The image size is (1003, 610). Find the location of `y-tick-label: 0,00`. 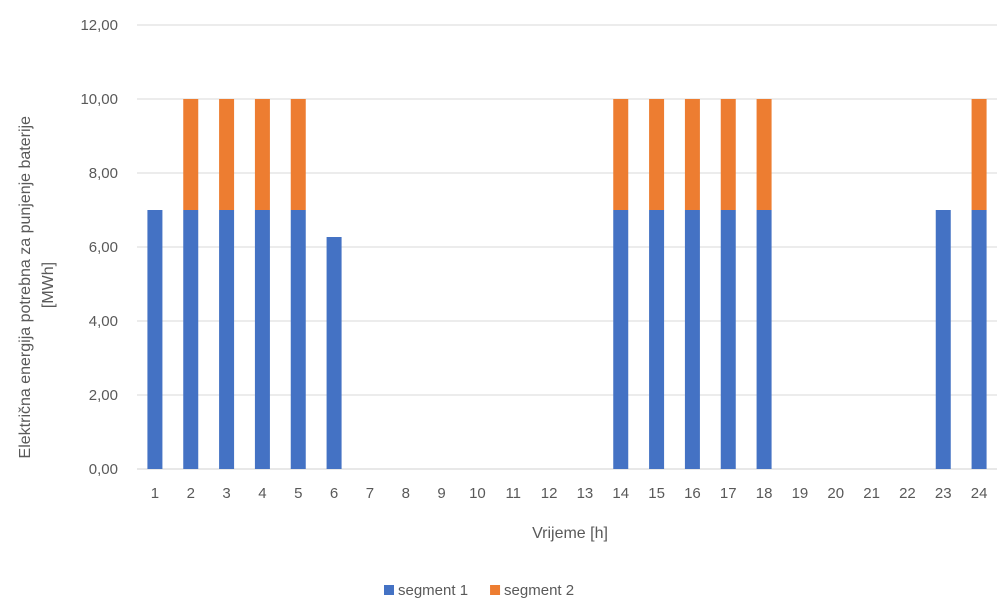

y-tick-label: 0,00 is located at coordinates (103, 469).